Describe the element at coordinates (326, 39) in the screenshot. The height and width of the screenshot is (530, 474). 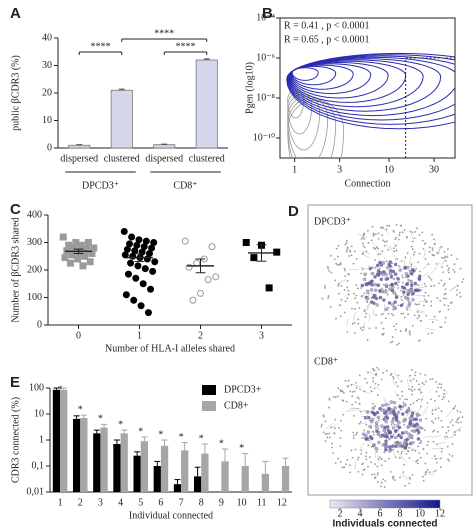
I see `annotation: R = 0.65 , p < 0.0001` at that location.